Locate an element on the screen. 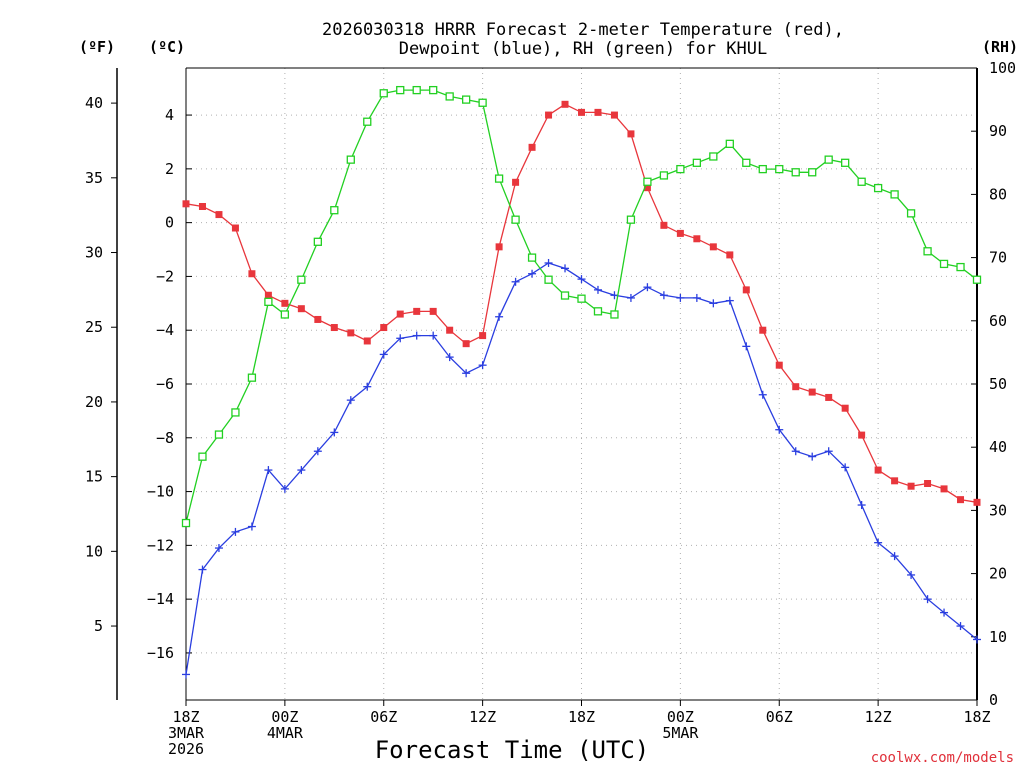 This screenshot has height=768, width=1024. fahrenheit-tick-label: 20 is located at coordinates (94, 402).